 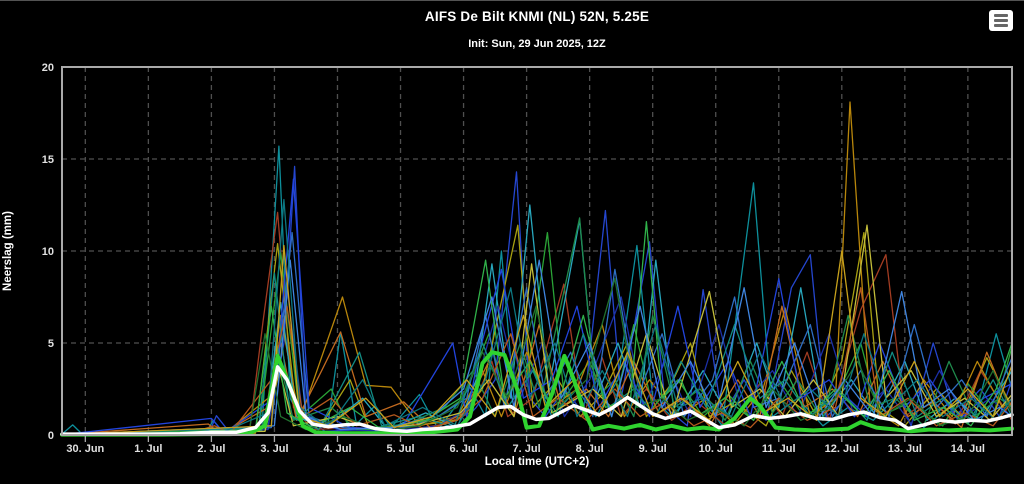 I want to click on x-tick-label: 14. Jul, so click(x=968, y=449).